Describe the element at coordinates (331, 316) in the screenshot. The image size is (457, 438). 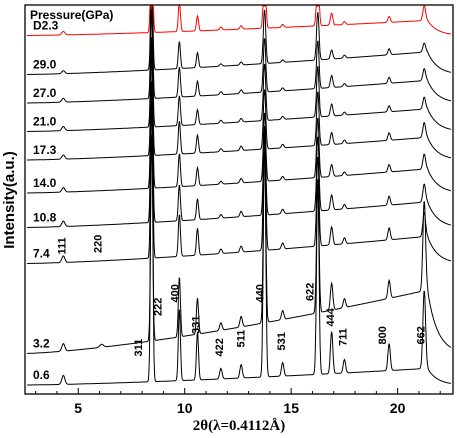
I see `hkl-label-444: 444` at that location.